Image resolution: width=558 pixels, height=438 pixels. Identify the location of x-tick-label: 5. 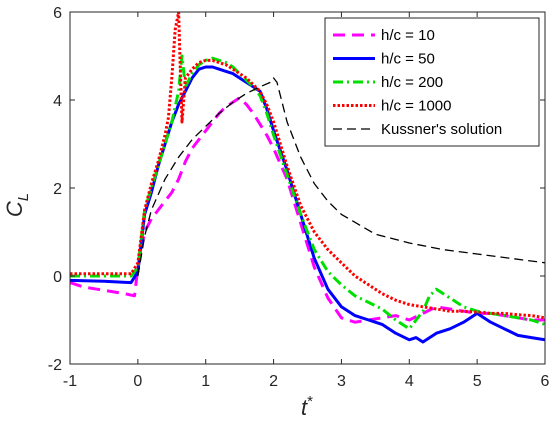
(477, 381).